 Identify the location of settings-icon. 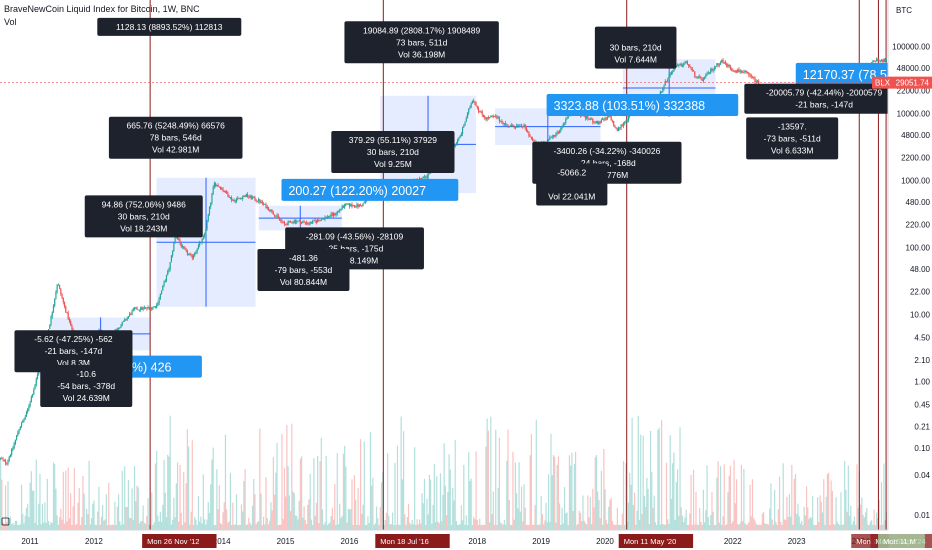
(5, 521).